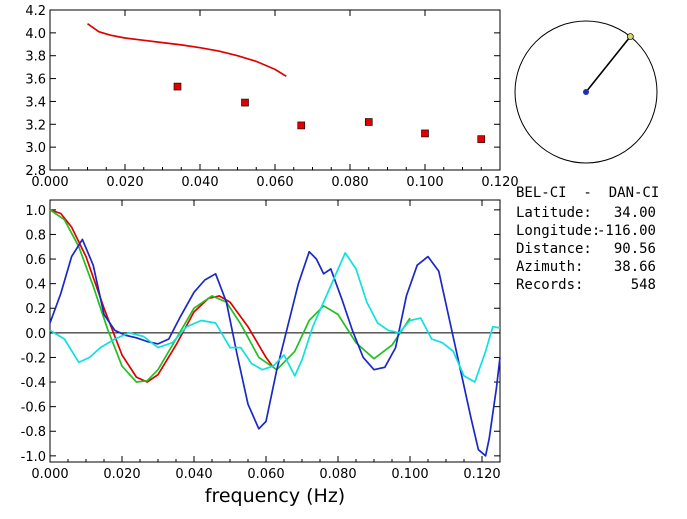 The image size is (687, 519). I want to click on y-tick-label: 3.0, so click(35, 148).